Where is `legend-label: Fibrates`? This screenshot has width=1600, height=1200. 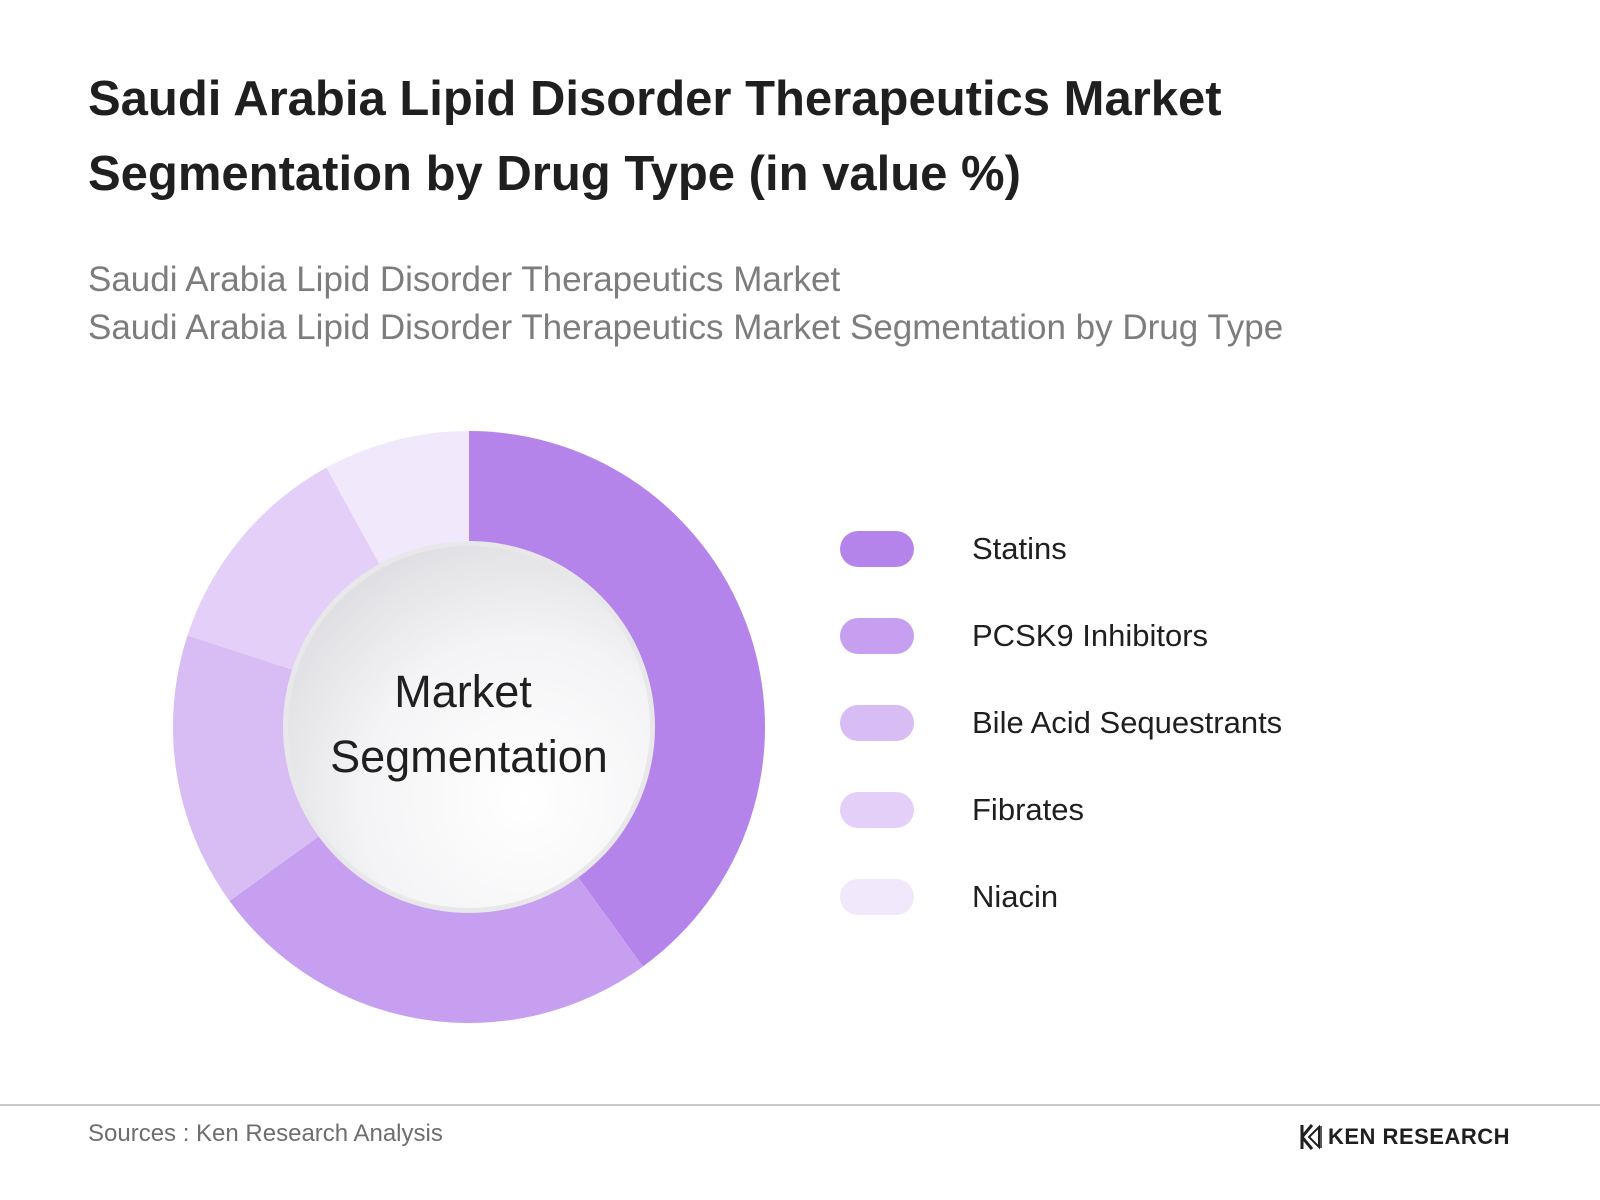 legend-label: Fibrates is located at coordinates (1028, 809).